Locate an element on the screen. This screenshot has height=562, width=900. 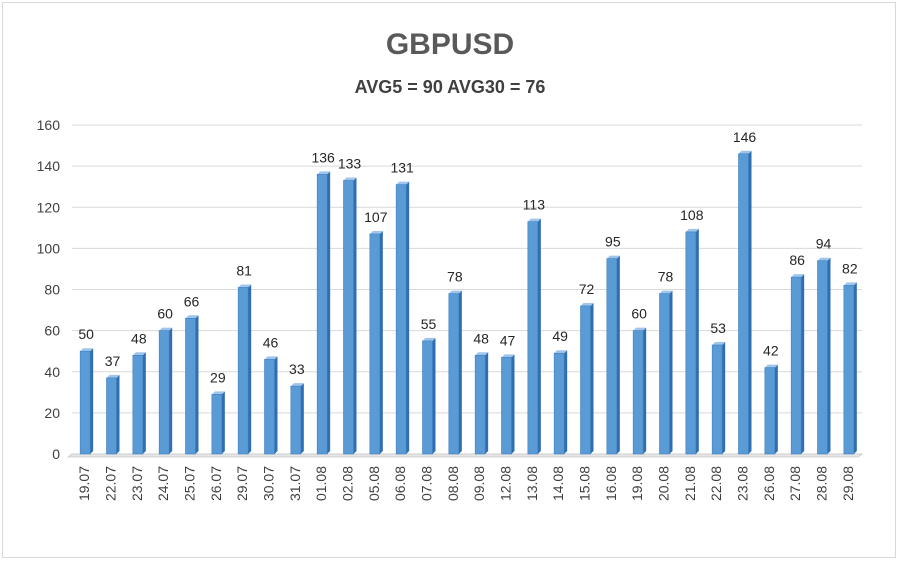
y-tick-label: 20 is located at coordinates (52, 413).